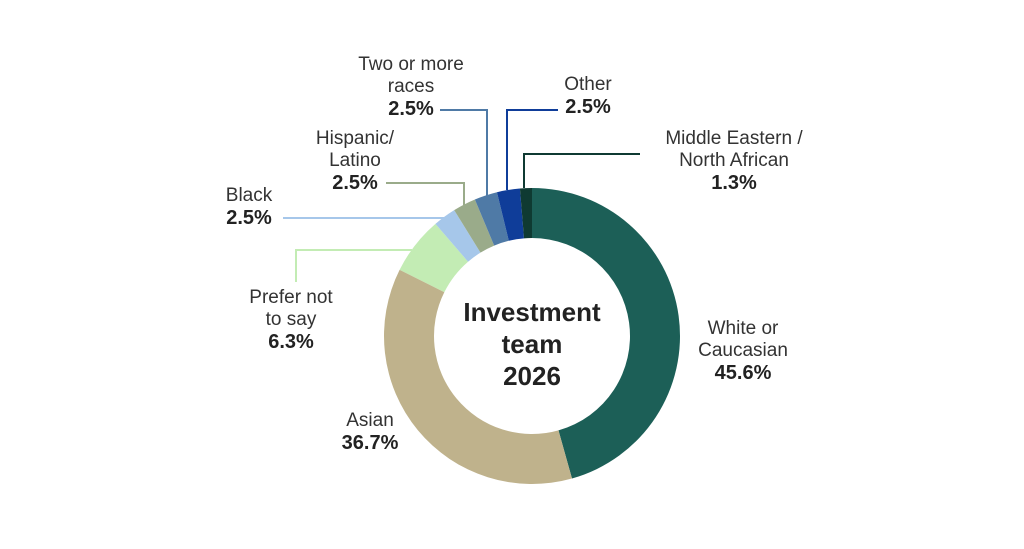 Image resolution: width=1024 pixels, height=549 pixels. Describe the element at coordinates (370, 443) in the screenshot. I see `label-value: 36.7%` at that location.